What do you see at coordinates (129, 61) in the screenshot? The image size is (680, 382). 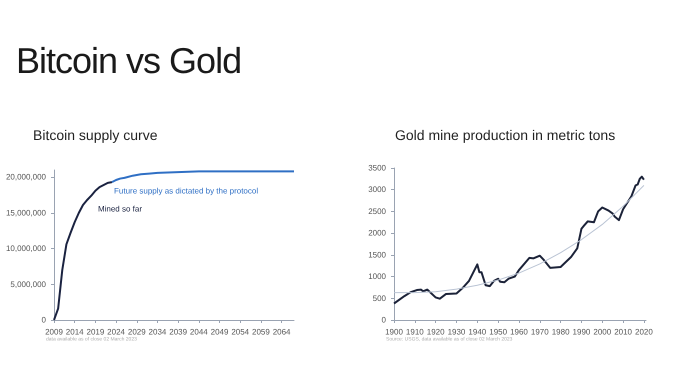 I see `chart-title: Bitcoin vs Gold` at bounding box center [129, 61].